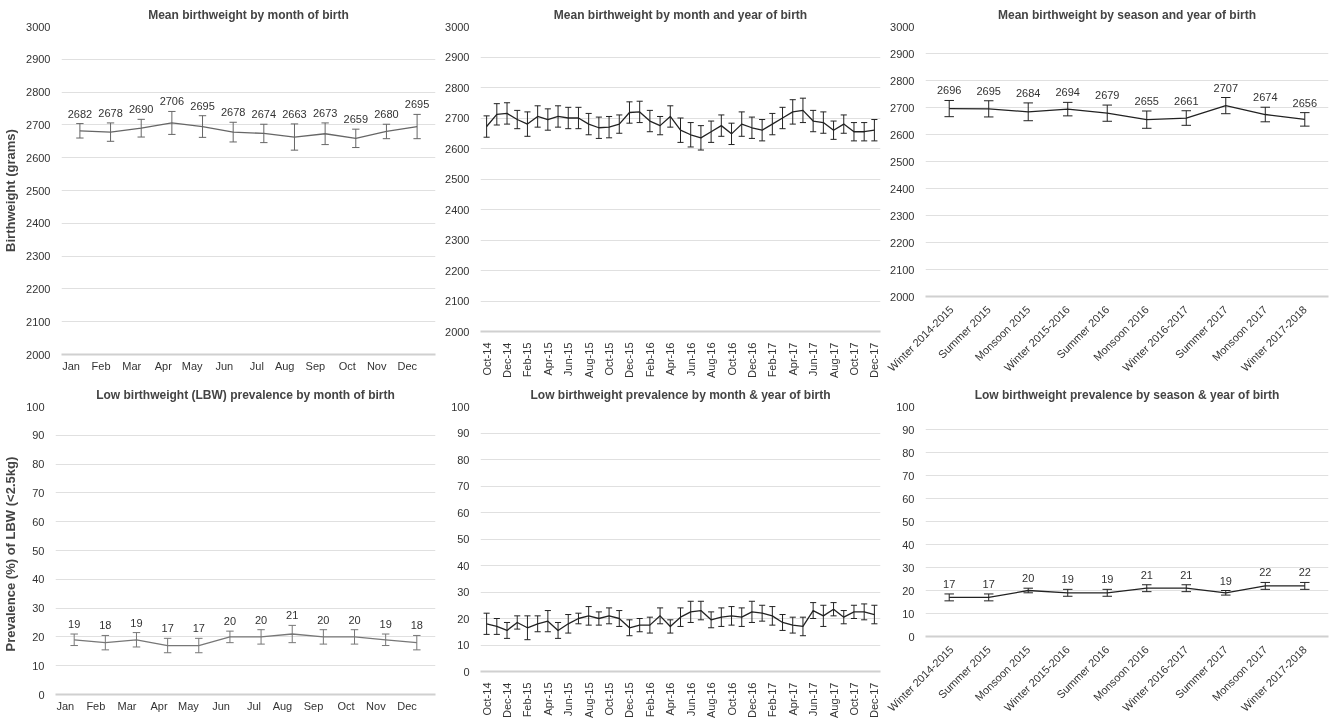  Describe the element at coordinates (588, 360) in the screenshot. I see `x-tick-label: Aug-15` at that location.